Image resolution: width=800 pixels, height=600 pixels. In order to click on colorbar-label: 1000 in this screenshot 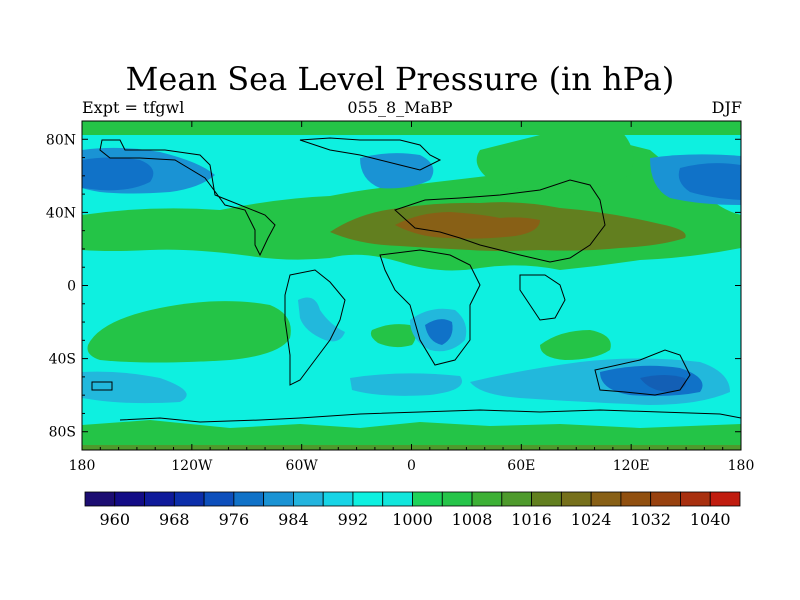, I will do `click(412, 519)`.